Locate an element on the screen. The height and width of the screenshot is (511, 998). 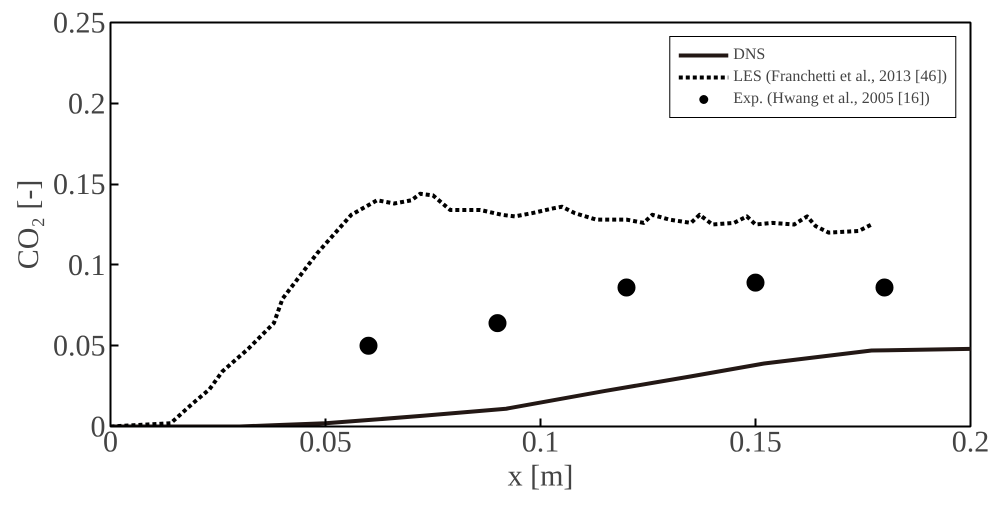
y-tick-label: 0.25 is located at coordinates (79, 23).